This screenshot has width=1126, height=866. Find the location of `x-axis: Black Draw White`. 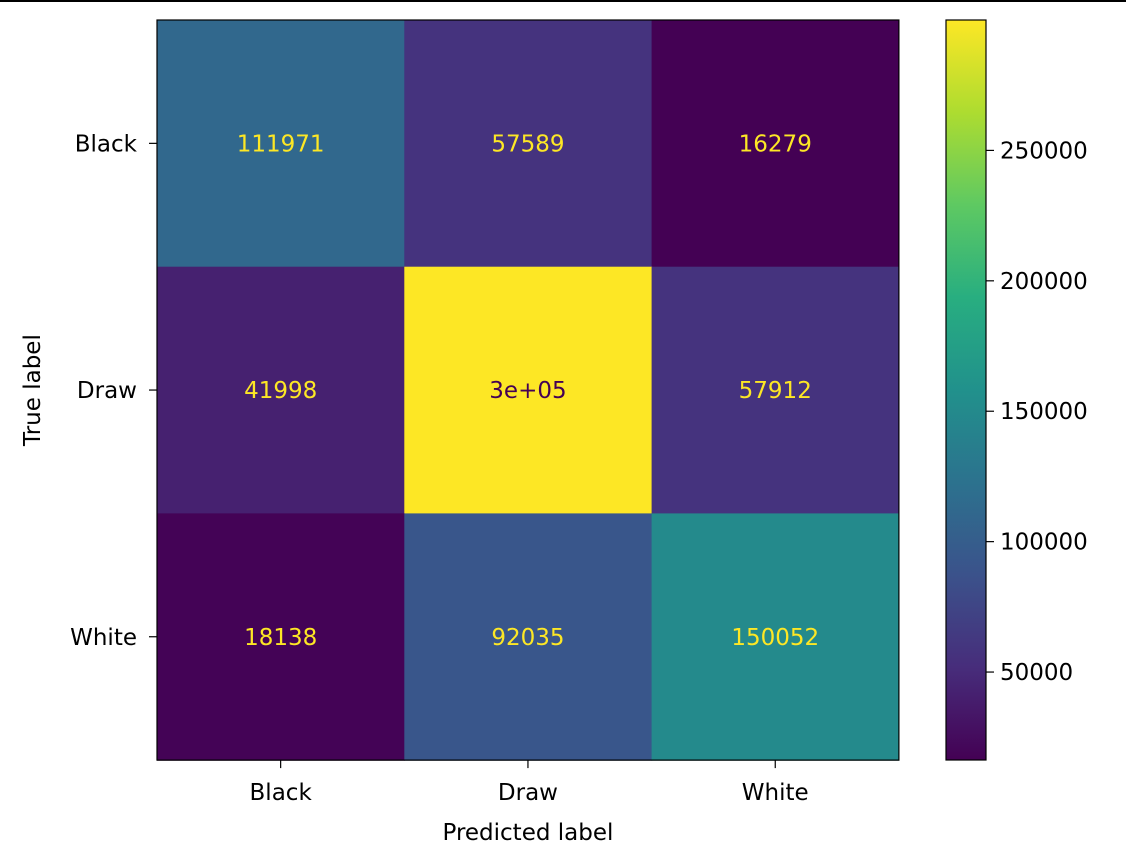

x-axis: Black Draw White is located at coordinates (529, 783).